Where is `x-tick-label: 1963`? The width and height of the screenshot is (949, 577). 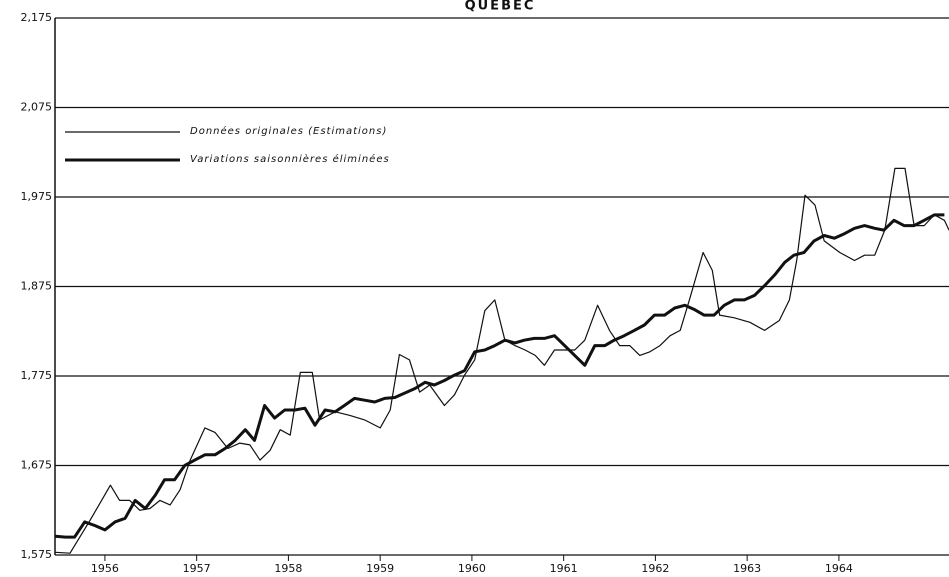 x-tick-label: 1963 is located at coordinates (747, 568).